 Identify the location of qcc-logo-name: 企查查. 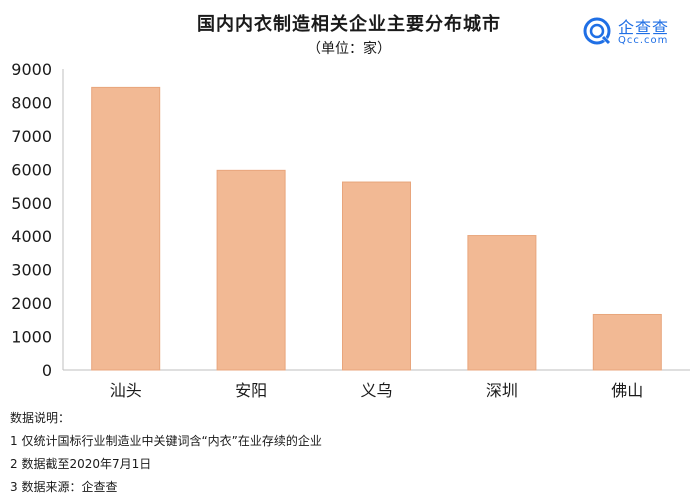
(644, 27).